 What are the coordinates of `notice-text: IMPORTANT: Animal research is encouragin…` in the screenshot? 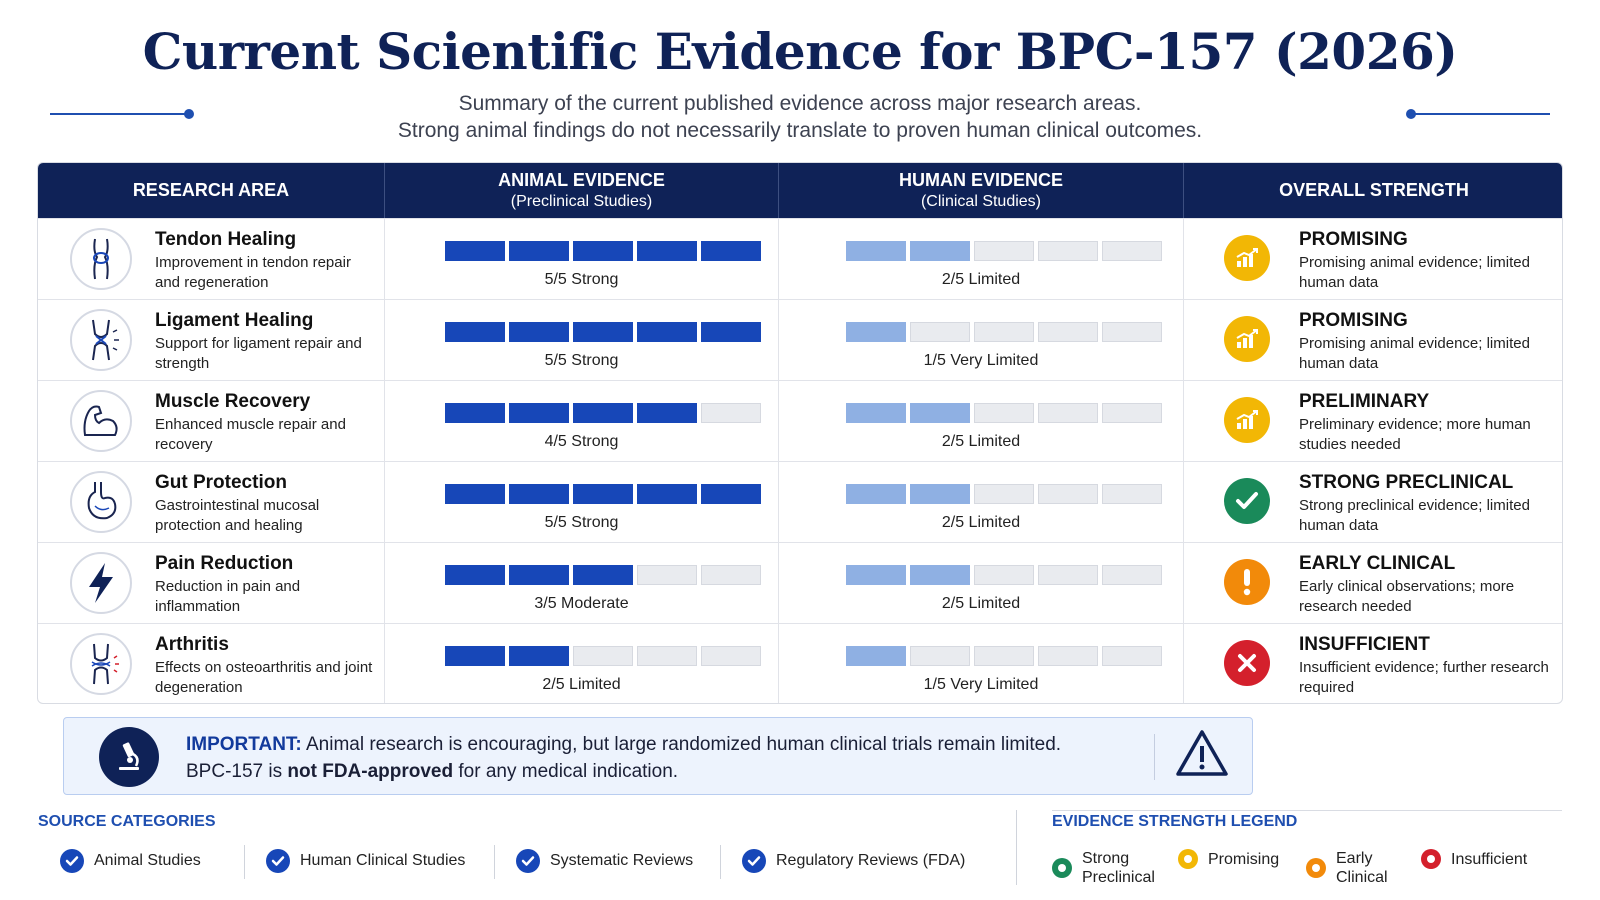 It's located at (666, 758).